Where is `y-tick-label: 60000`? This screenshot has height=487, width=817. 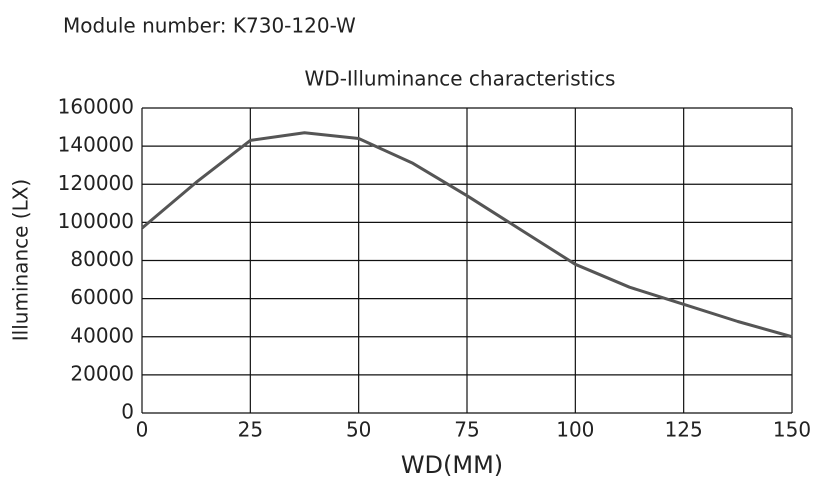 y-tick-label: 60000 is located at coordinates (102, 297).